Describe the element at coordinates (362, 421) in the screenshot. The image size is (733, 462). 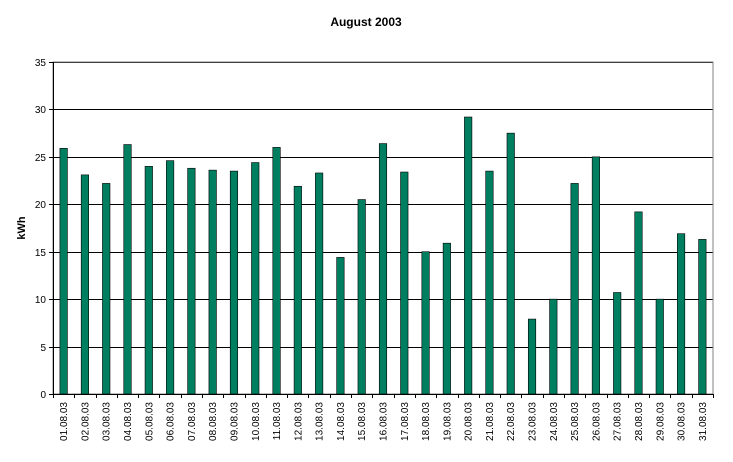
I see `x-tick-label: 15.08.03` at that location.